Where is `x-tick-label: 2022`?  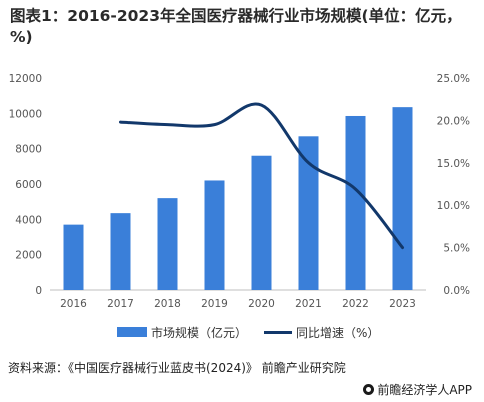
x-tick-label: 2022 is located at coordinates (355, 304).